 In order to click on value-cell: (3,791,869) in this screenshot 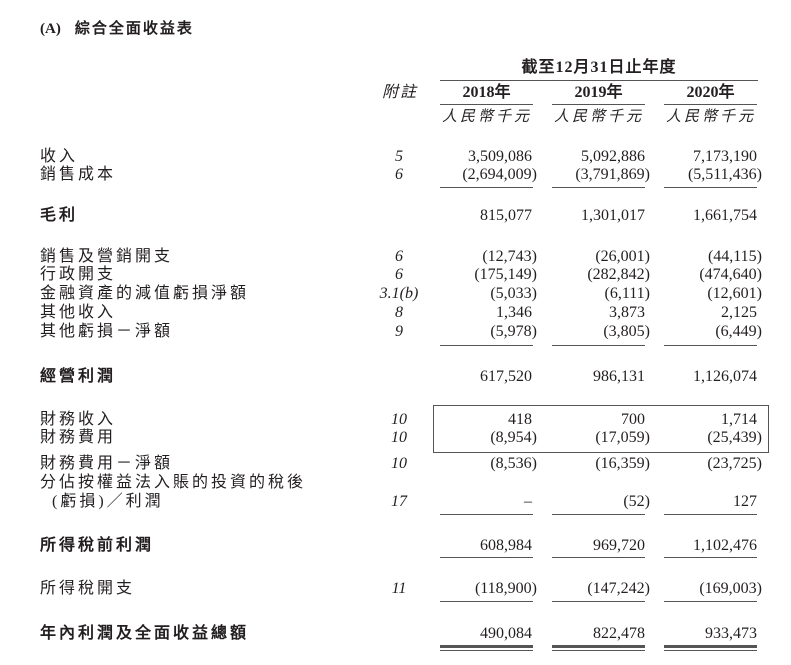, I will do `click(612, 174)`.